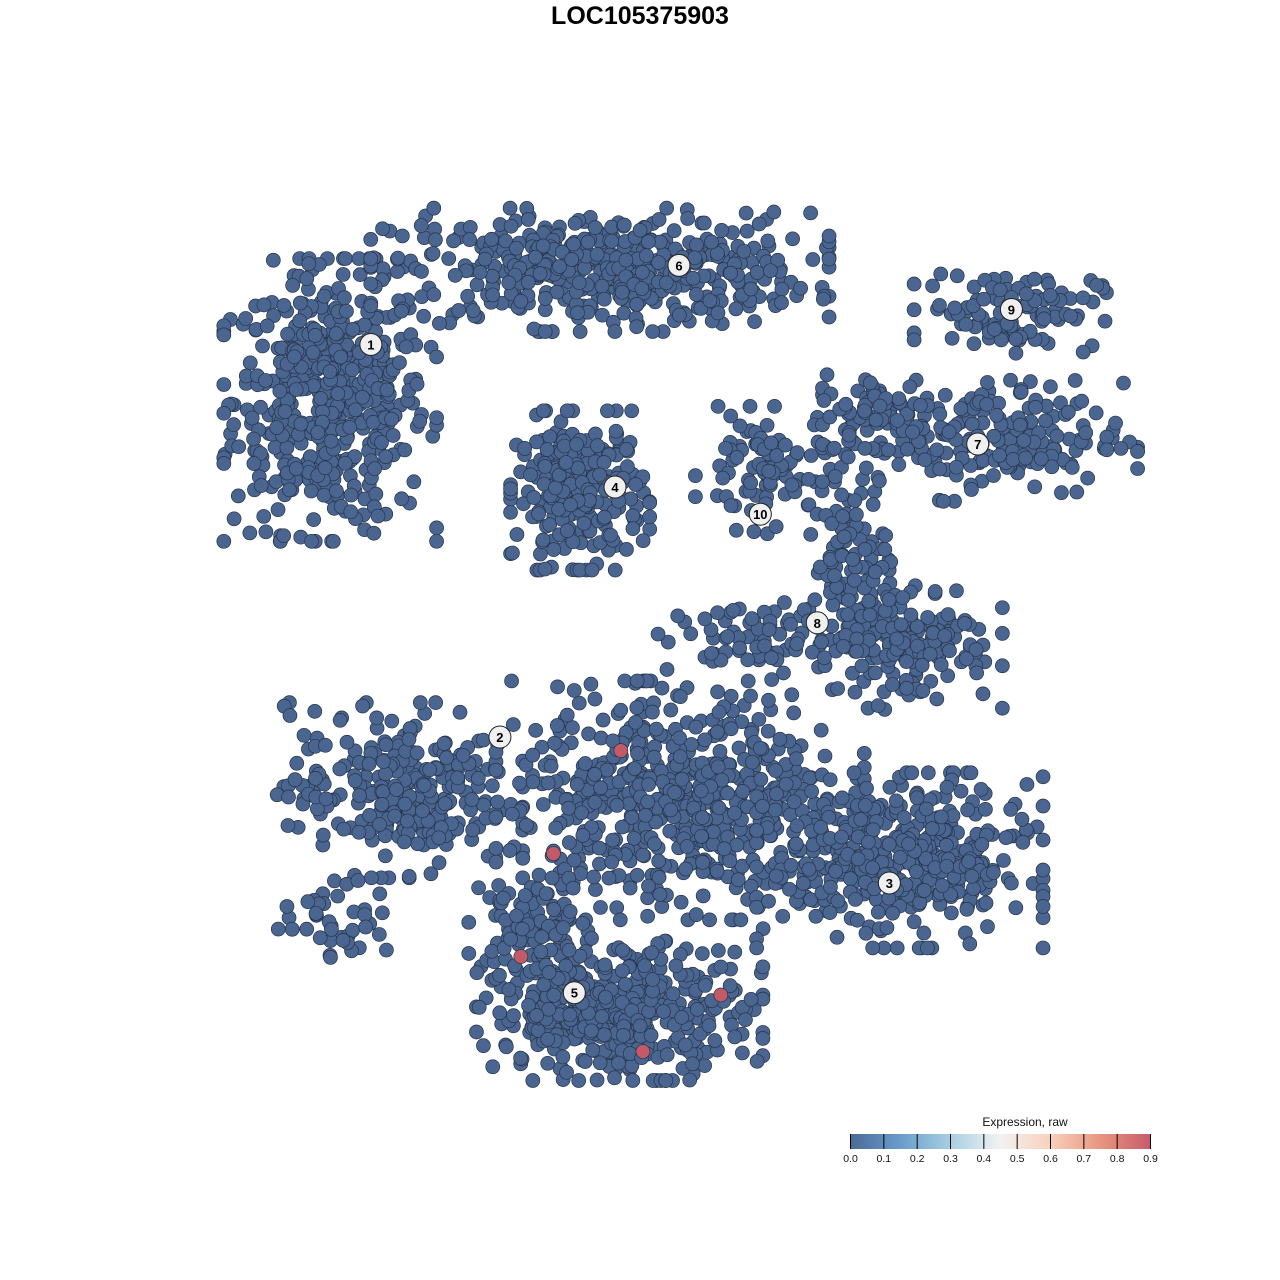  I want to click on cluster-label: 4, so click(615, 487).